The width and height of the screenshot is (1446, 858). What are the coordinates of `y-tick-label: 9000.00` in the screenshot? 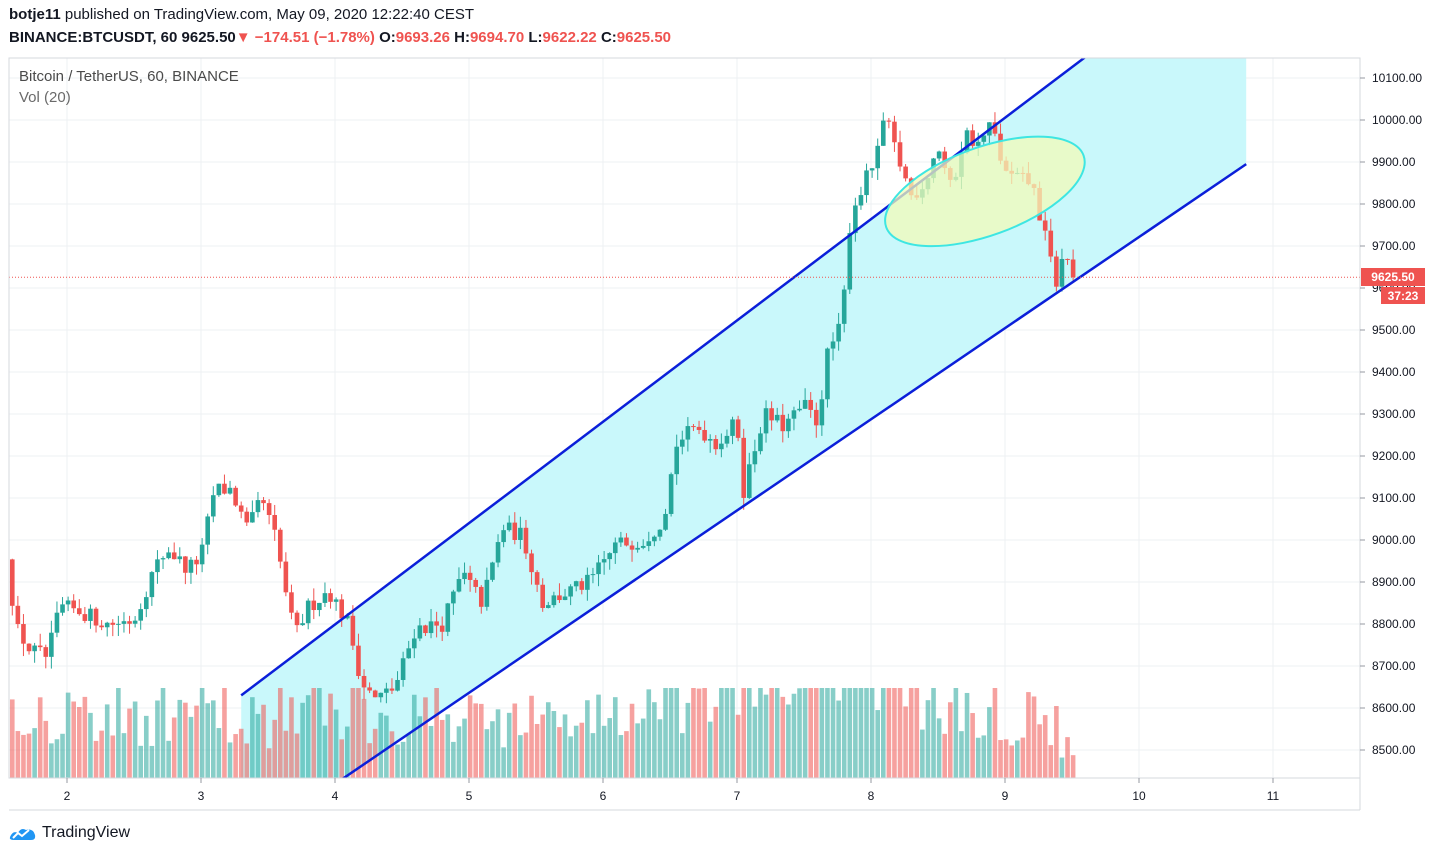 It's located at (1394, 540).